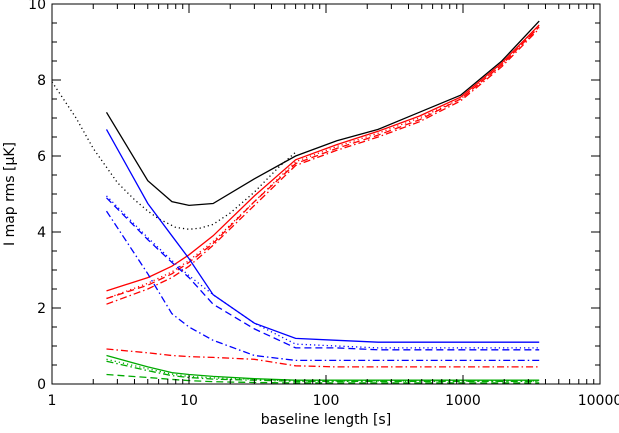 This screenshot has width=619, height=433. Describe the element at coordinates (41, 157) in the screenshot. I see `y-tick-label: 6` at that location.